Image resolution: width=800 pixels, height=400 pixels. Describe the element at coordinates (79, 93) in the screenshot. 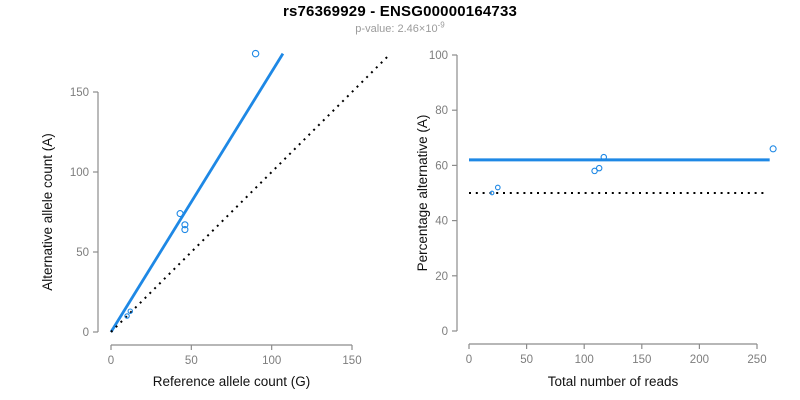

I see `y-tick-label: 150` at that location.